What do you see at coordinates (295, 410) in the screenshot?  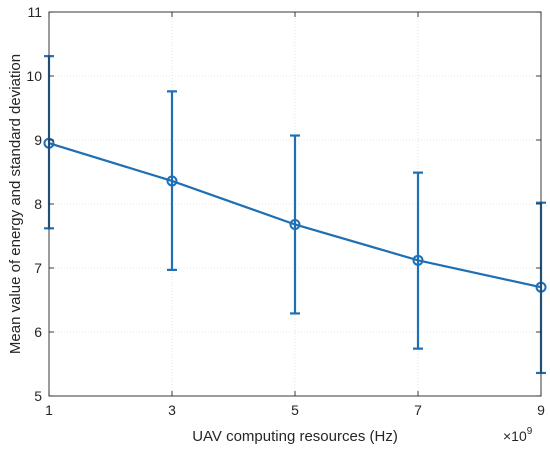 I see `x-tick-label: 5` at bounding box center [295, 410].